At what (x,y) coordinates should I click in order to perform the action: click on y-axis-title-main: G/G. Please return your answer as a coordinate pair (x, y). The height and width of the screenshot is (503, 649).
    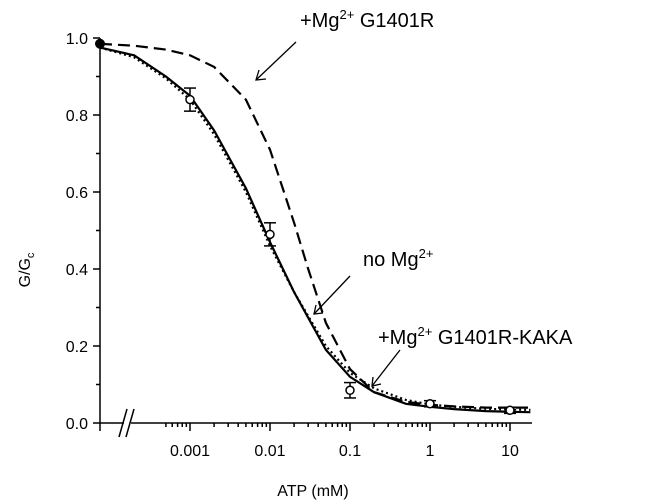
    Looking at the image, I should click on (25, 272).